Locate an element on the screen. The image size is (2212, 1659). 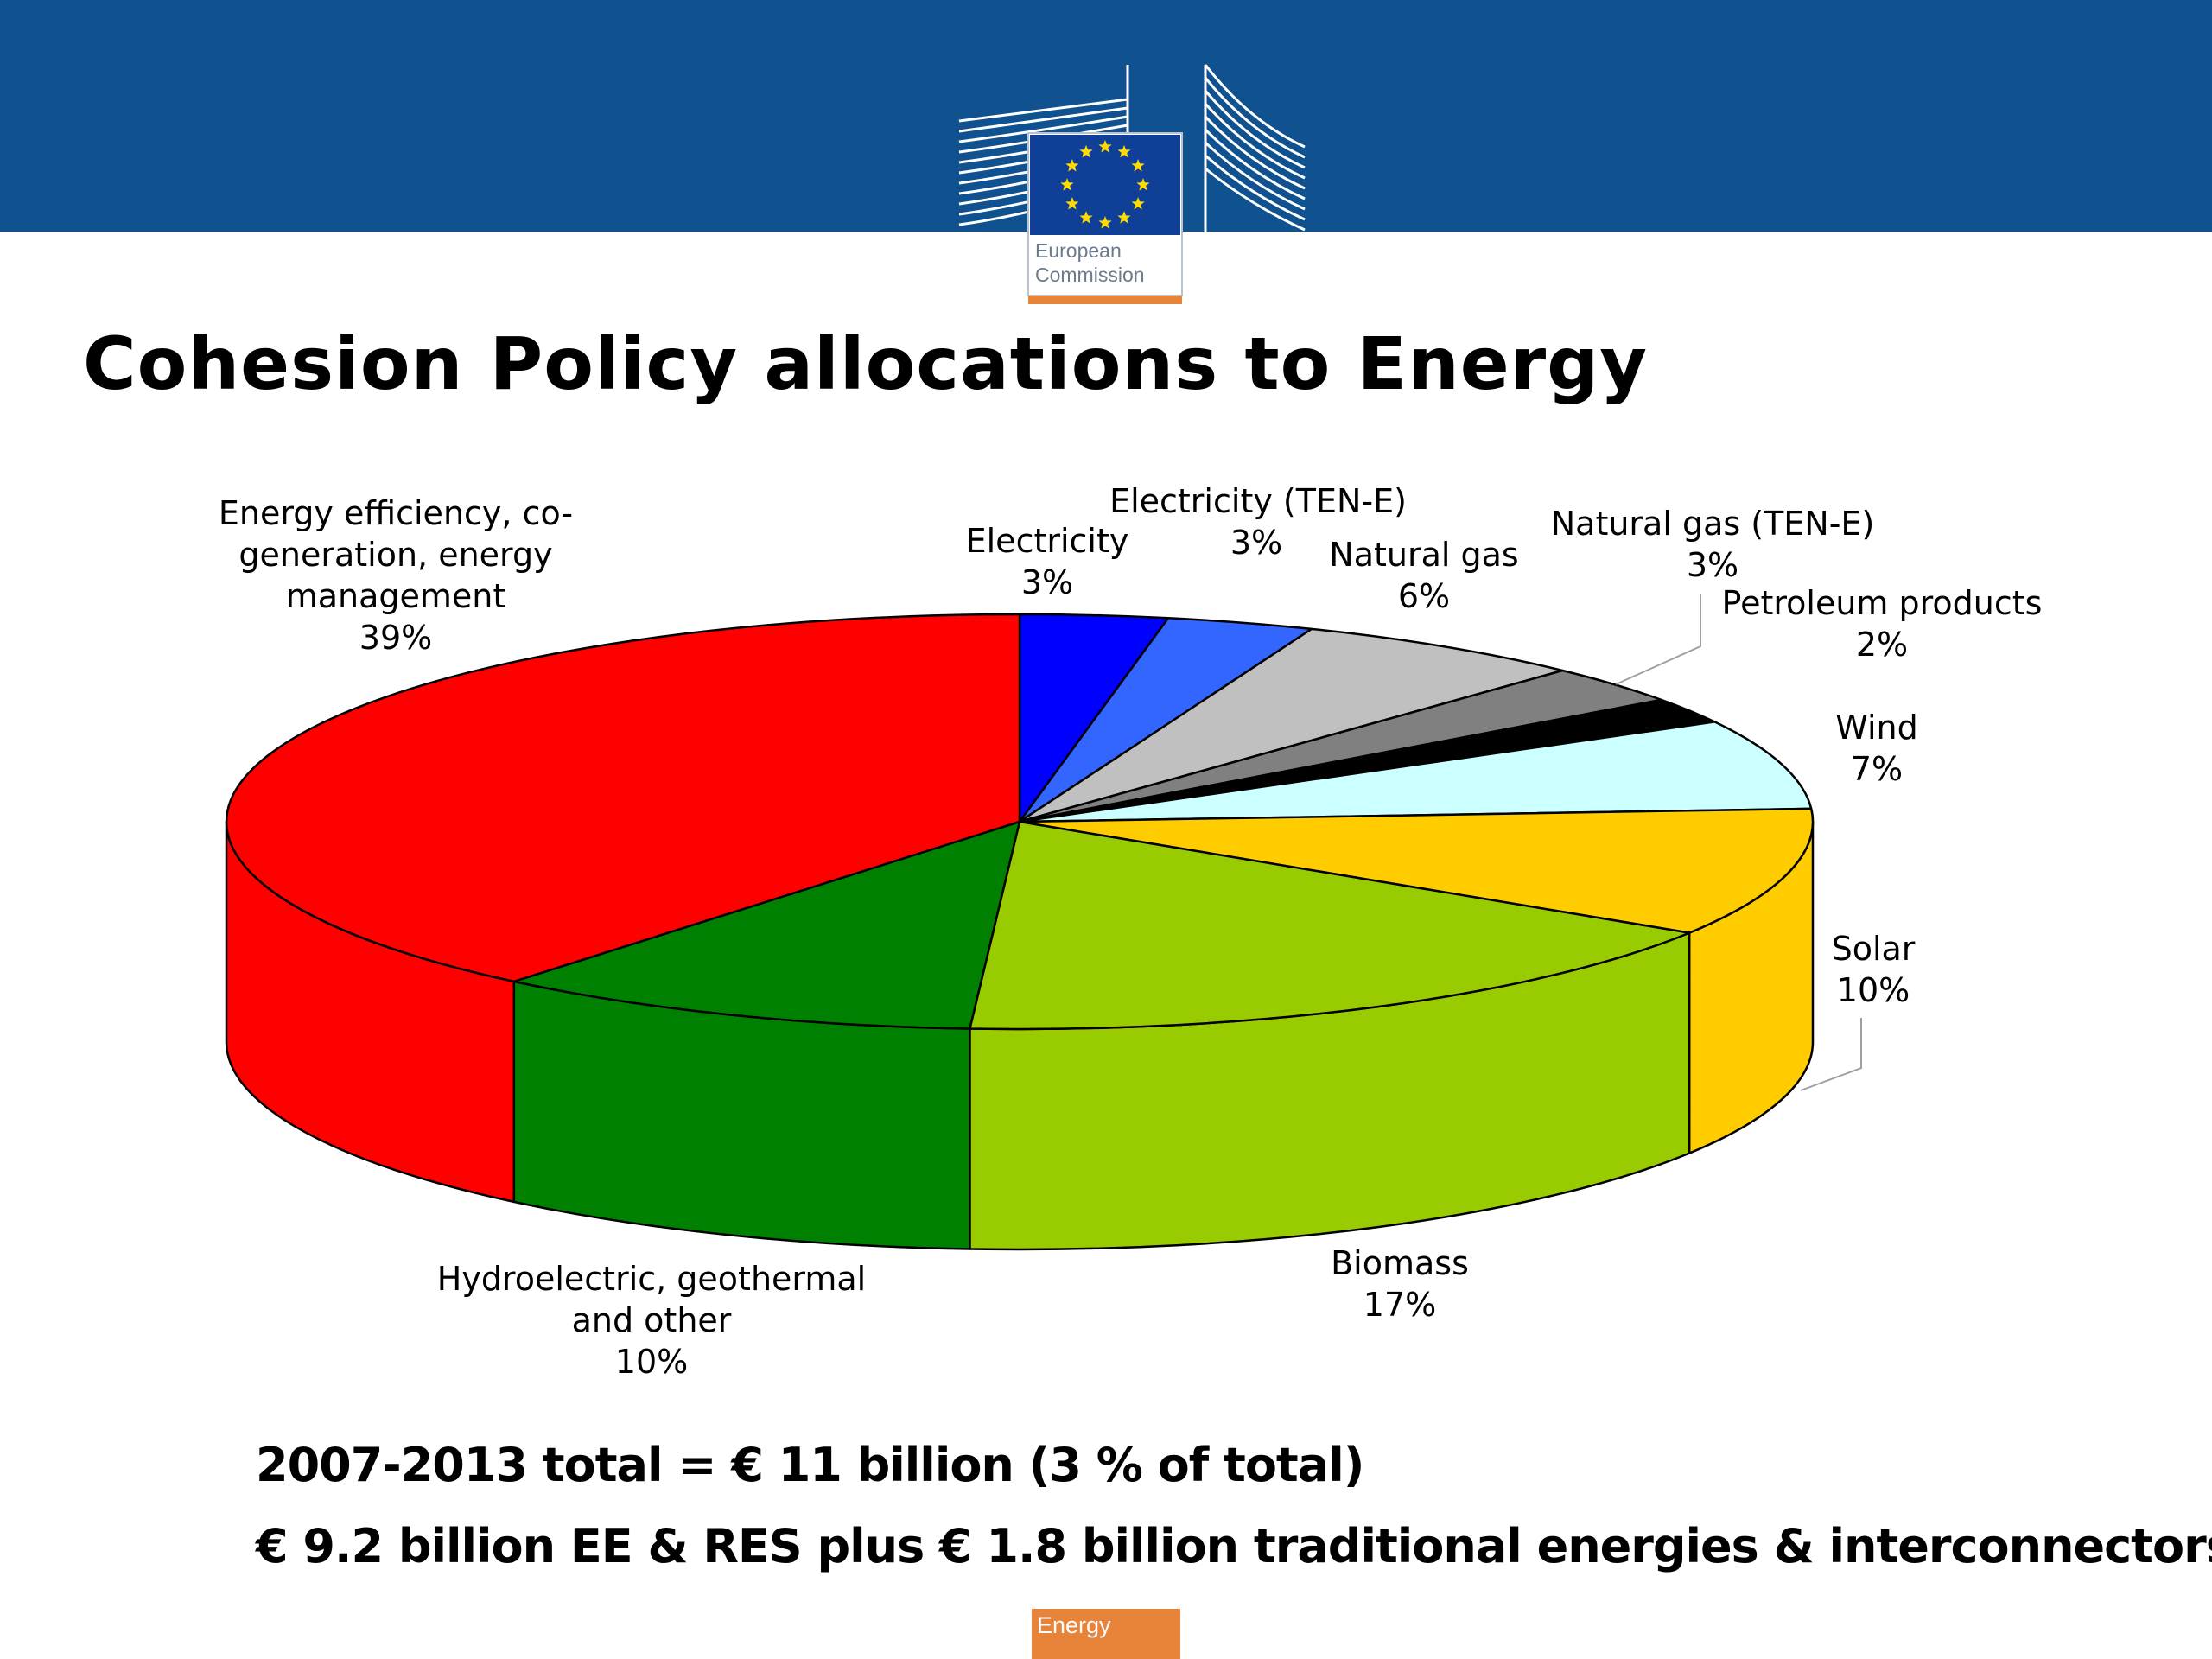
label-electricity-name: Electricity is located at coordinates (1047, 541).